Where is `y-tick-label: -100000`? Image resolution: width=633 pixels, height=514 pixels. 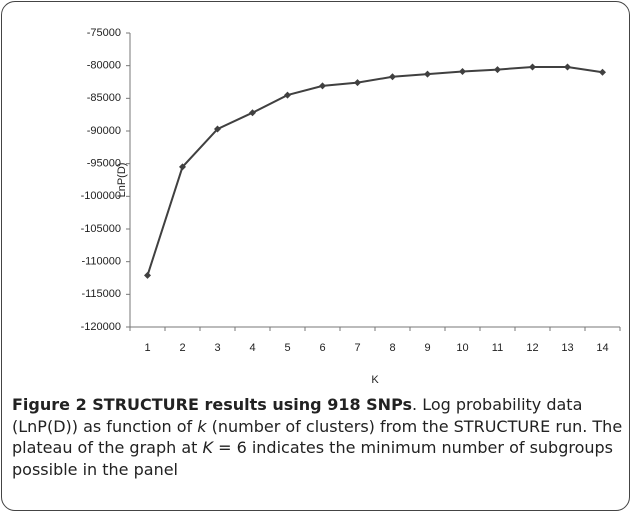 y-tick-label: -100000 is located at coordinates (101, 196).